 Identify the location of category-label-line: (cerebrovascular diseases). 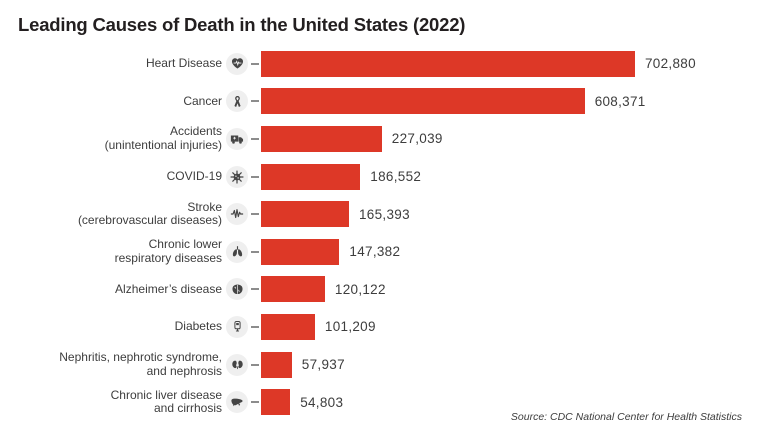
(149, 220).